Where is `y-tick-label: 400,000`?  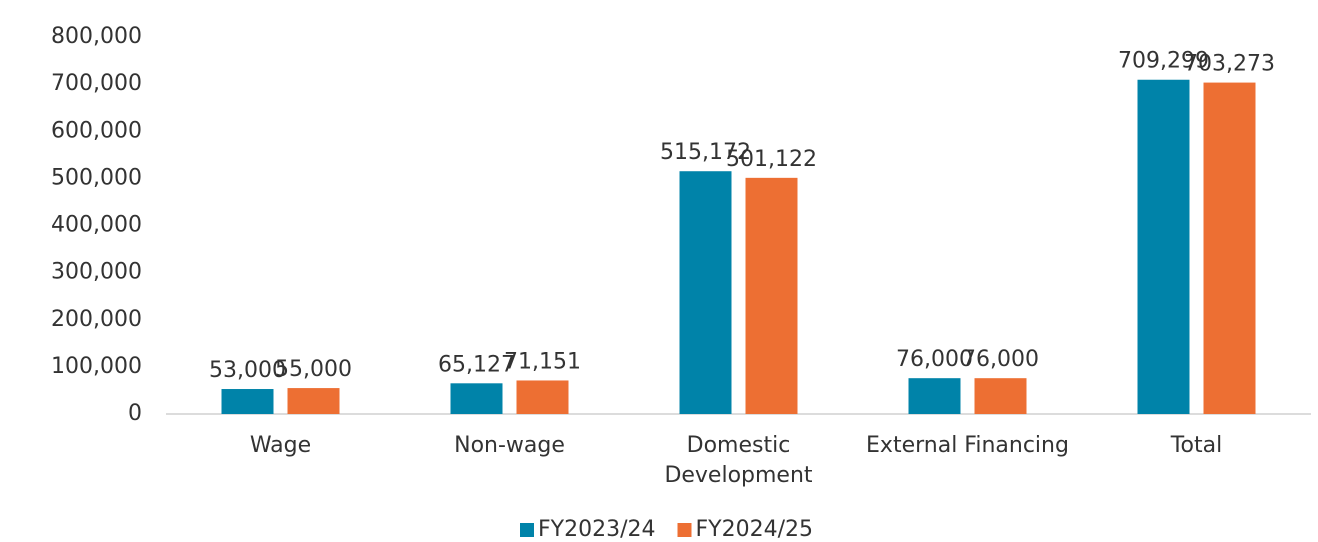
y-tick-label: 400,000 is located at coordinates (96, 225).